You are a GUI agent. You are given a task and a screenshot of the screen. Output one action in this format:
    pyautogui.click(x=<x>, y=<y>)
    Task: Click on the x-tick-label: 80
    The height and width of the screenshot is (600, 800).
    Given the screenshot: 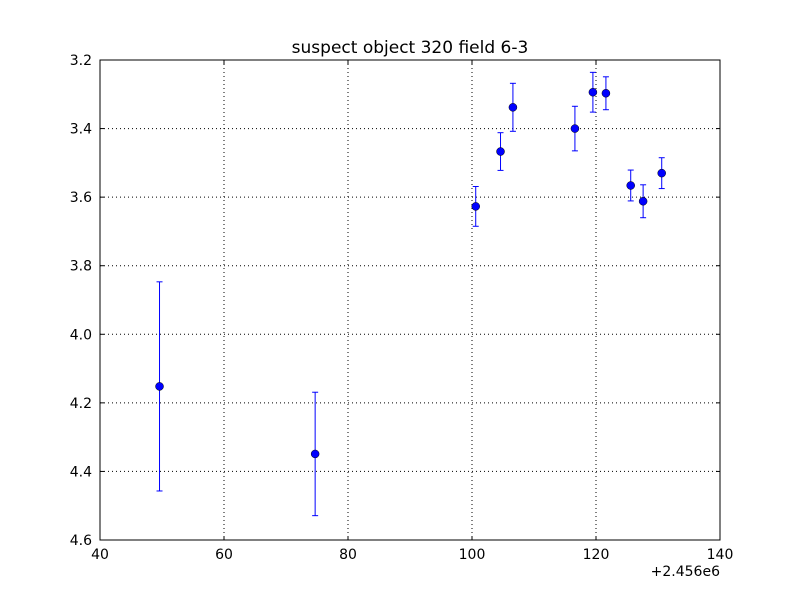 What is the action you would take?
    pyautogui.click(x=348, y=555)
    